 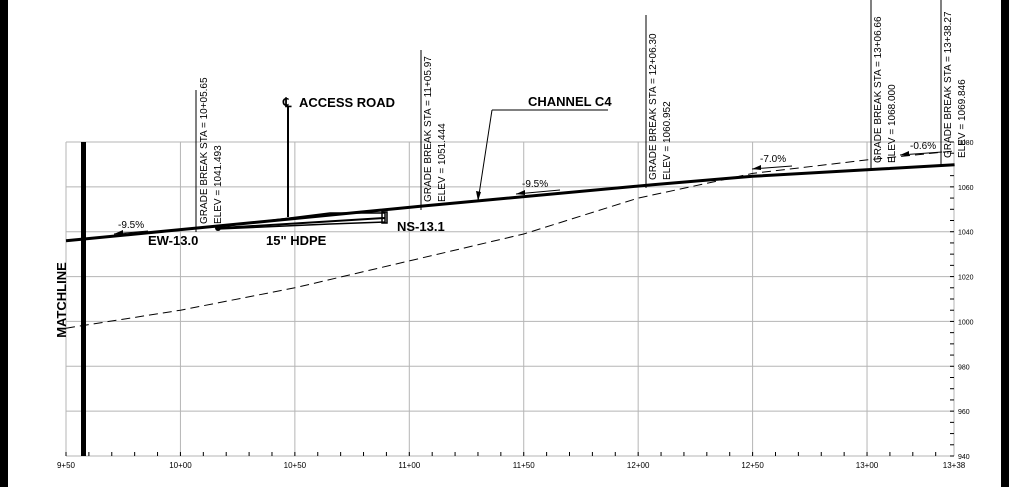 What do you see at coordinates (653, 106) in the screenshot?
I see `grade-break-3-station: GRADE BREAK STA = 12+06.30` at bounding box center [653, 106].